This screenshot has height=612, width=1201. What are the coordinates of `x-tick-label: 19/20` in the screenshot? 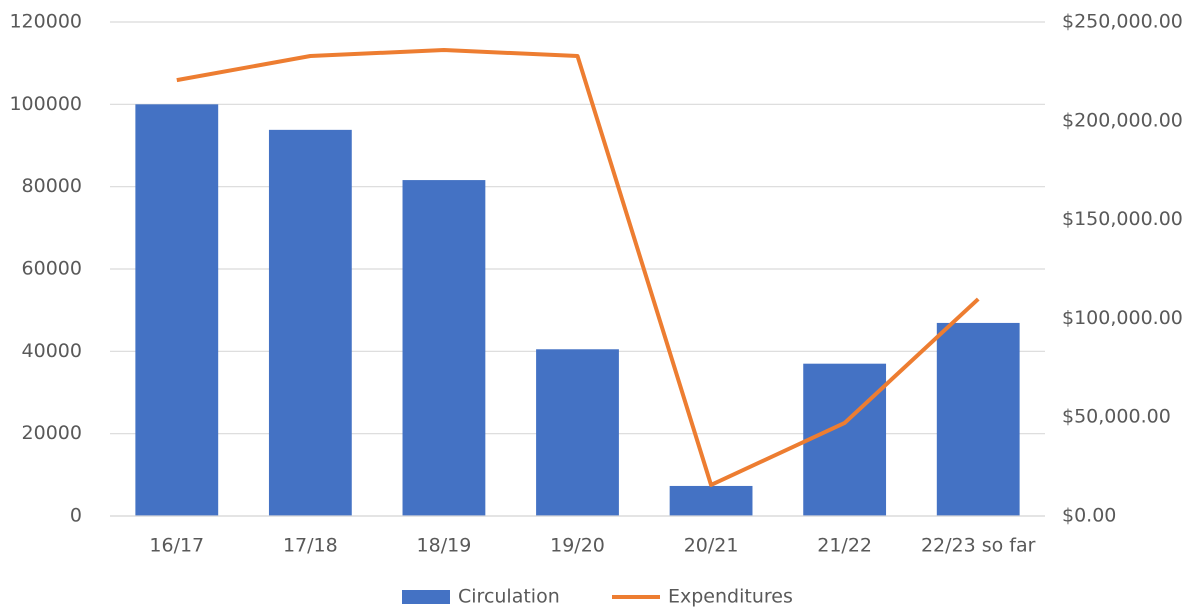 It's located at (577, 546).